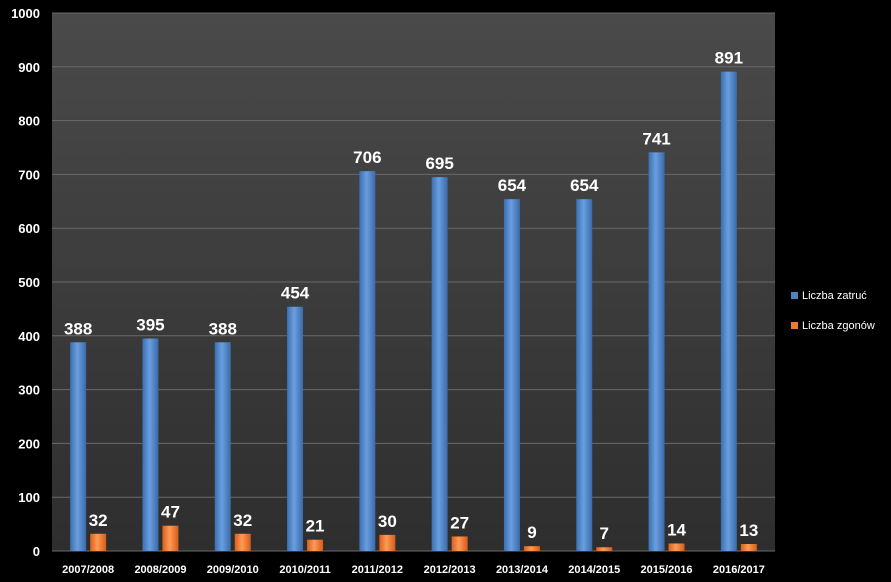  What do you see at coordinates (29, 67) in the screenshot?
I see `y-tick-label: 900` at bounding box center [29, 67].